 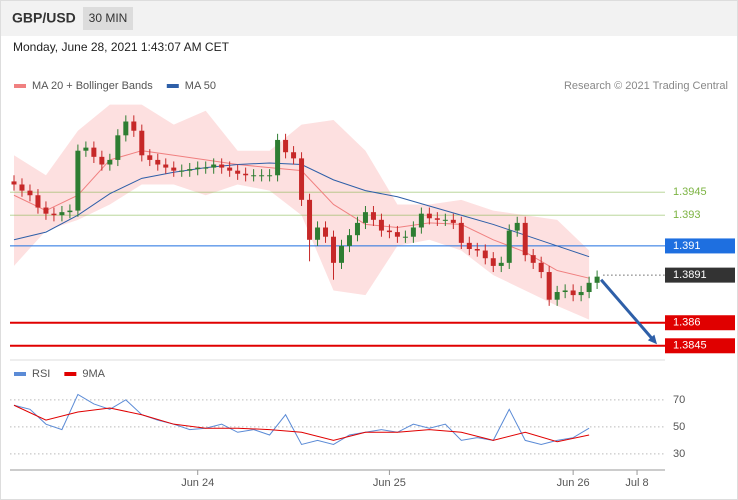 What do you see at coordinates (679, 454) in the screenshot?
I see `rsi-tick-label: 30` at bounding box center [679, 454].